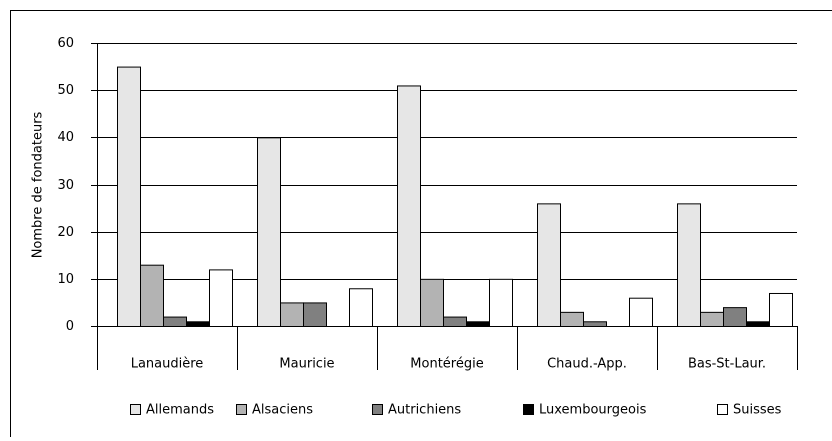 This screenshot has height=441, width=832. What do you see at coordinates (65, 90) in the screenshot?
I see `y-tick-label: 50` at bounding box center [65, 90].